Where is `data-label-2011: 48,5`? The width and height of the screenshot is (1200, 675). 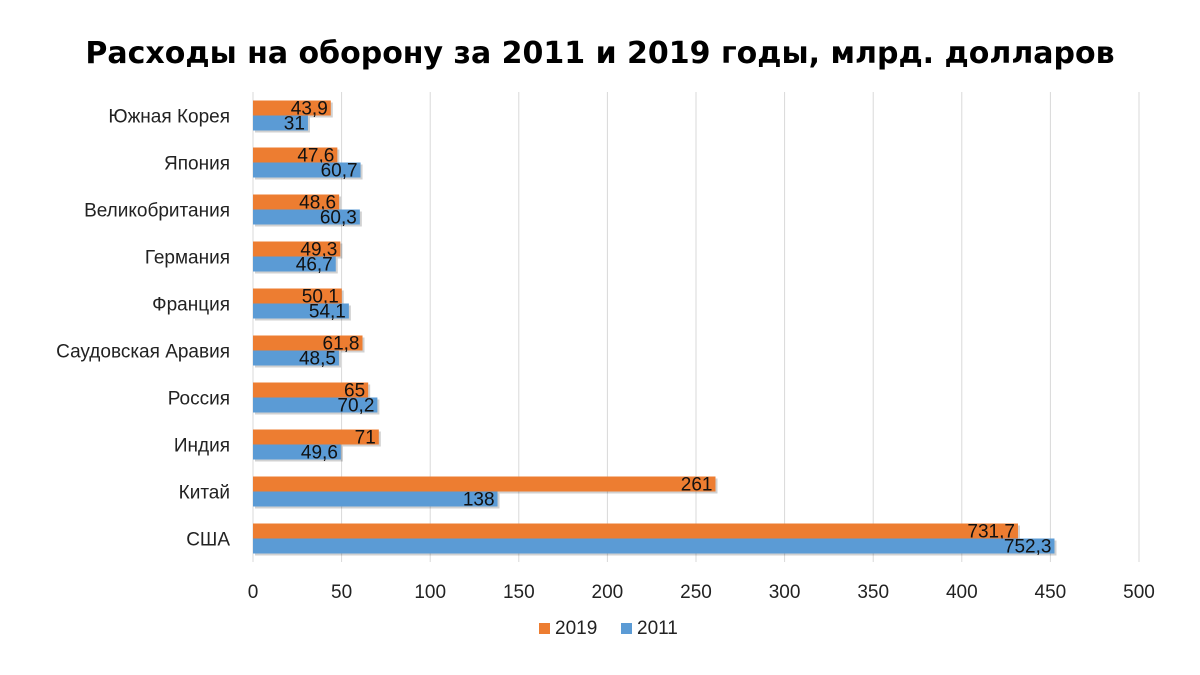
data-label-2011: 48,5 is located at coordinates (317, 359).